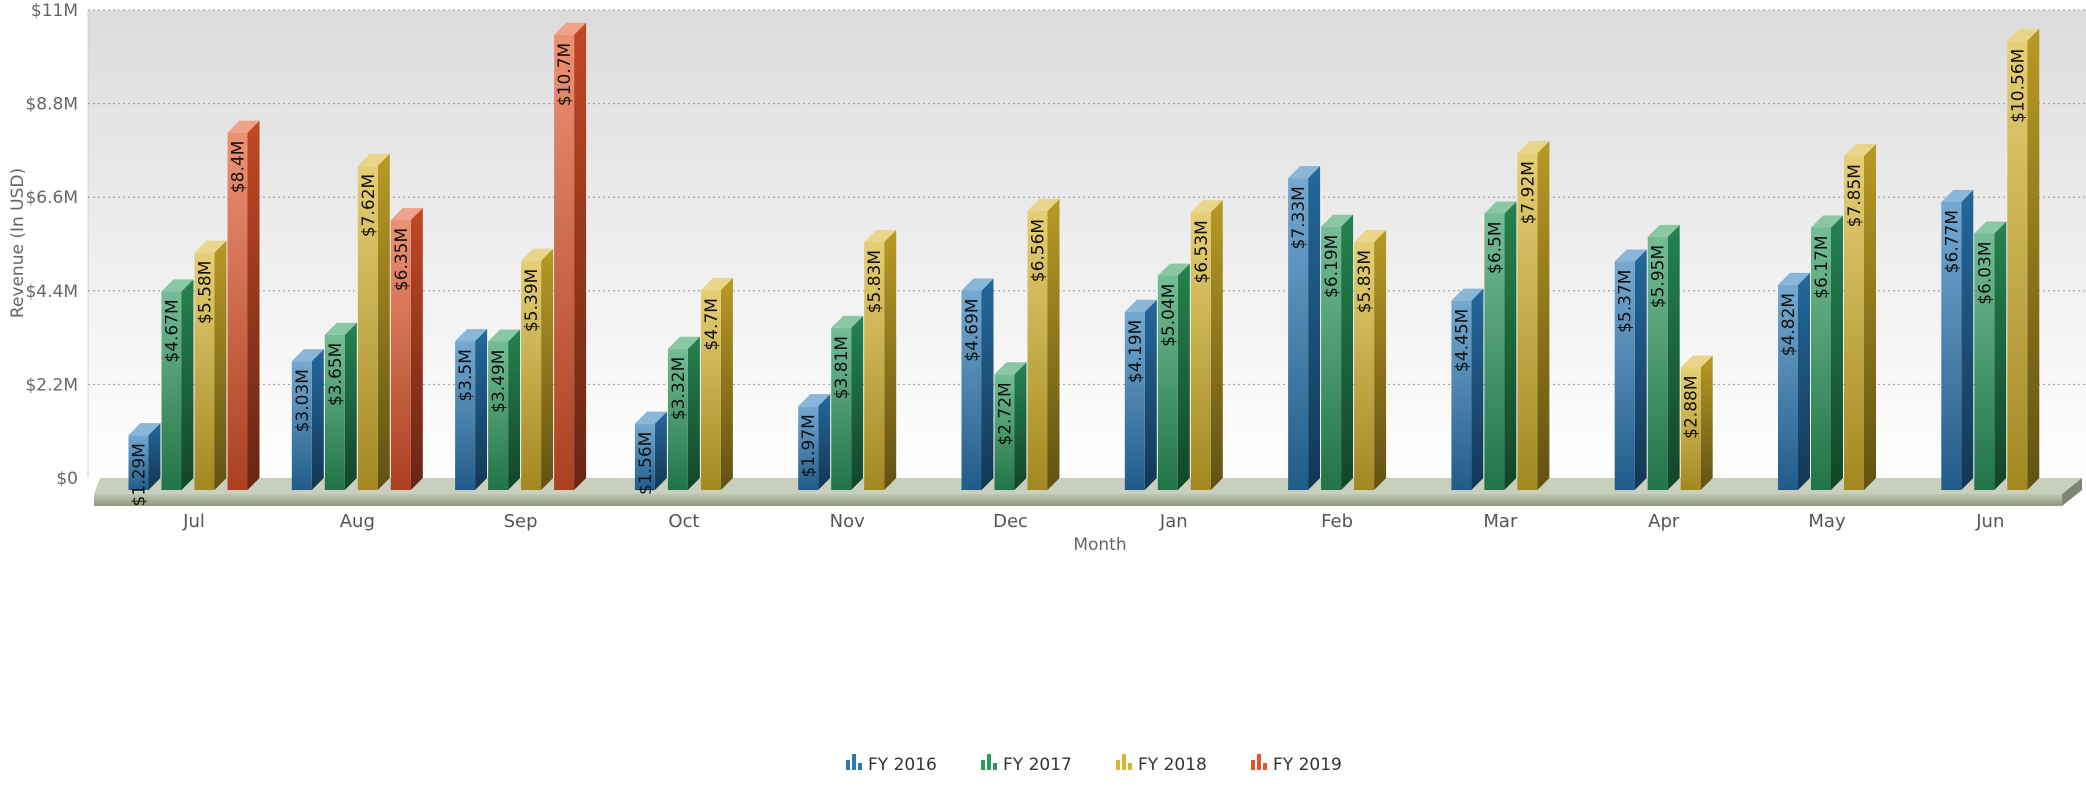  Describe the element at coordinates (51, 105) in the screenshot. I see `y-tick-label: $8.8M` at that location.